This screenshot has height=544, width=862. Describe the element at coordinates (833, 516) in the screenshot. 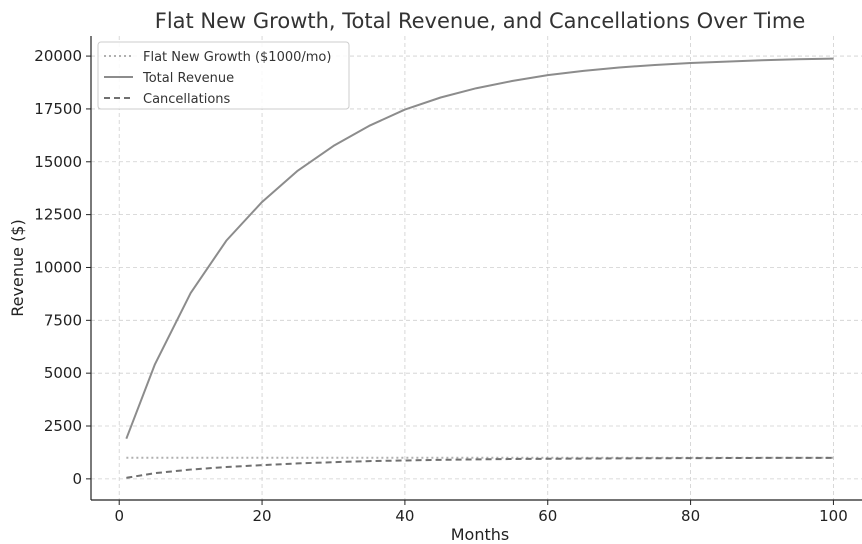

I see `x-tick-label: 100` at that location.